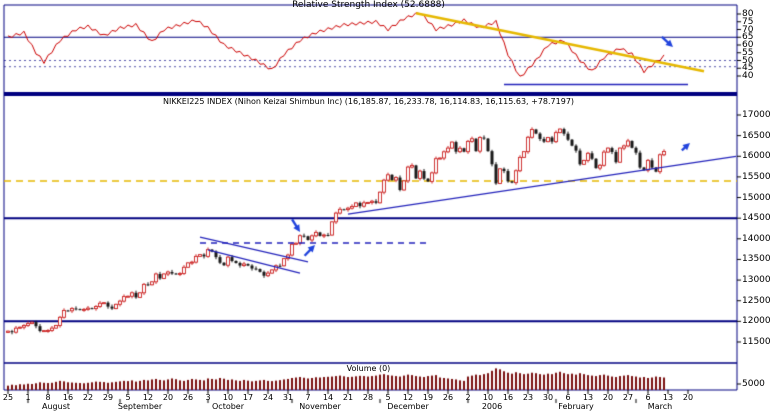 Image resolution: width=770 pixels, height=412 pixels. Describe the element at coordinates (28, 397) in the screenshot. I see `date-tick-label: 1` at that location.